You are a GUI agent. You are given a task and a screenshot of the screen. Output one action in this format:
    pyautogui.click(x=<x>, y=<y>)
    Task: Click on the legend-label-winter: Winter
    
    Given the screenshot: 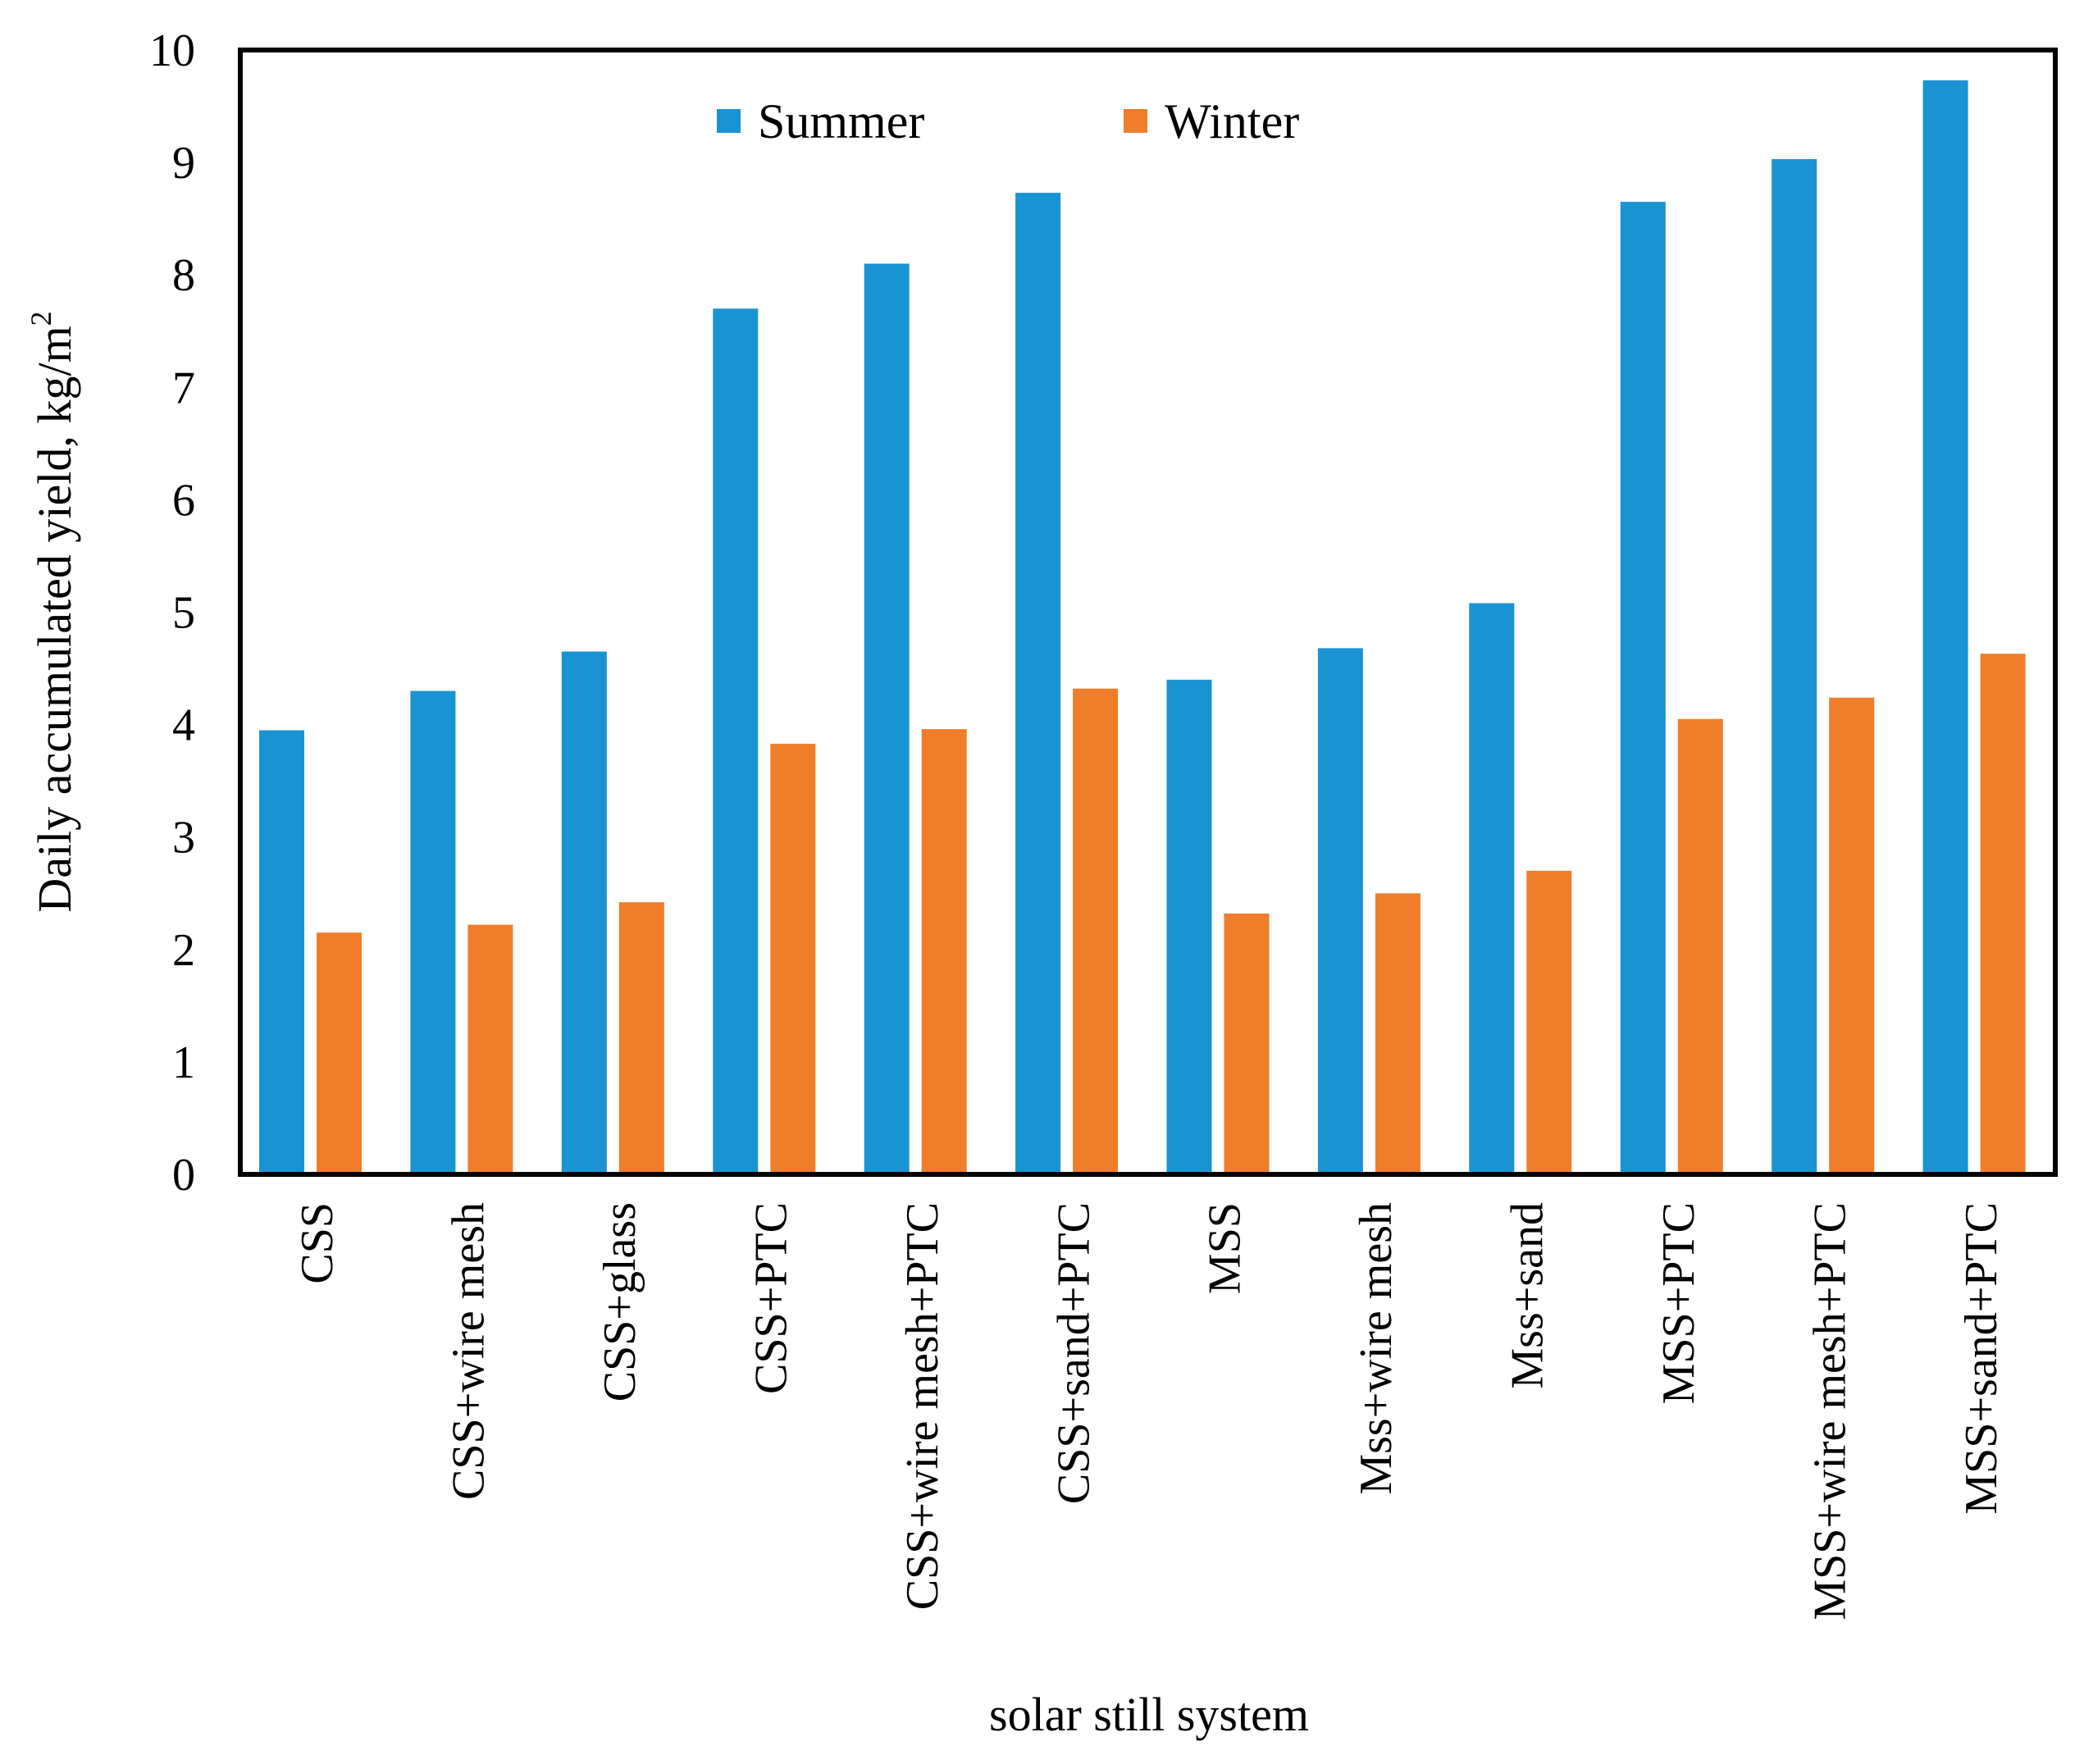 What is the action you would take?
    pyautogui.click(x=1232, y=121)
    